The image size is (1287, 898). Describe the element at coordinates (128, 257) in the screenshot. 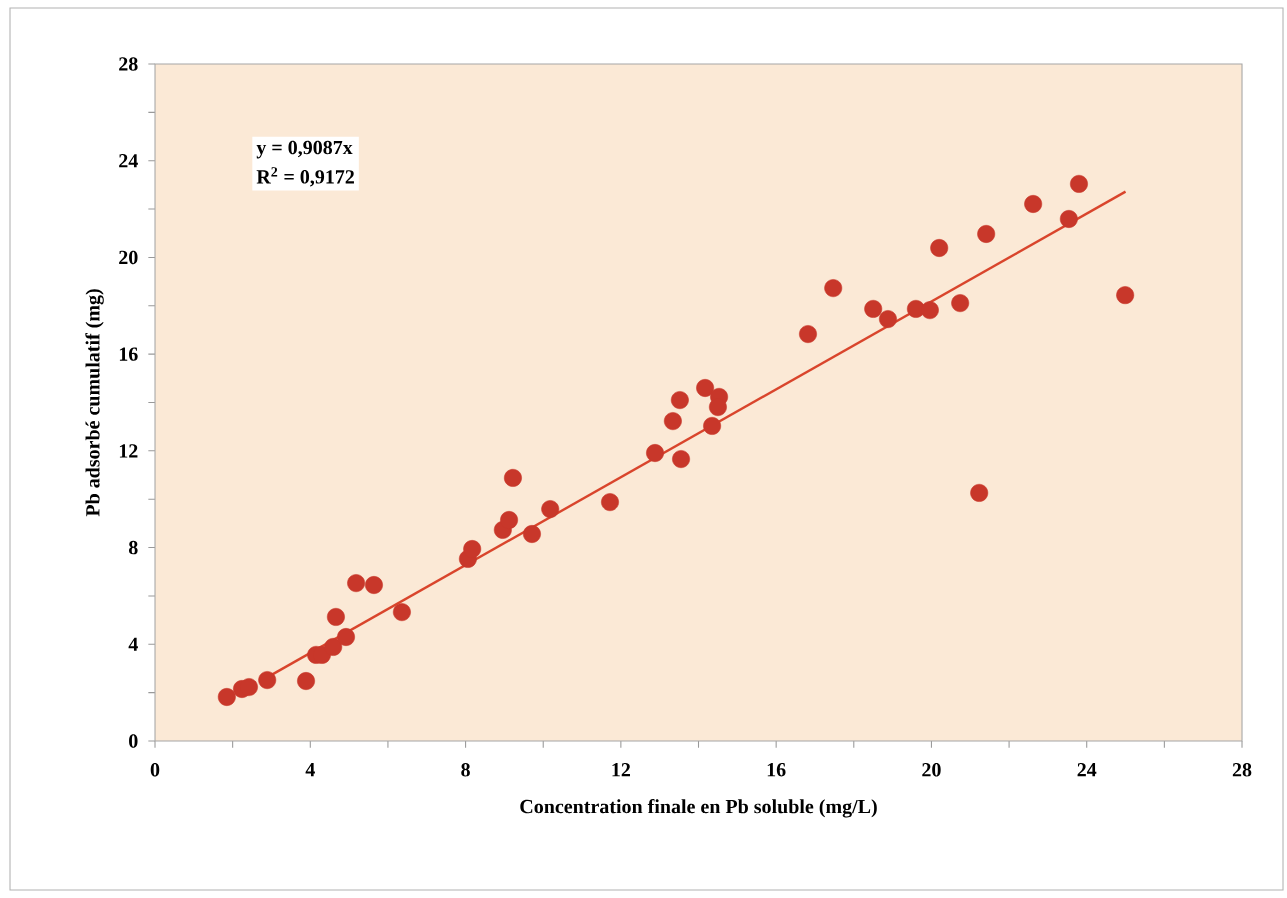

I see `y-tick-label: 20` at that location.